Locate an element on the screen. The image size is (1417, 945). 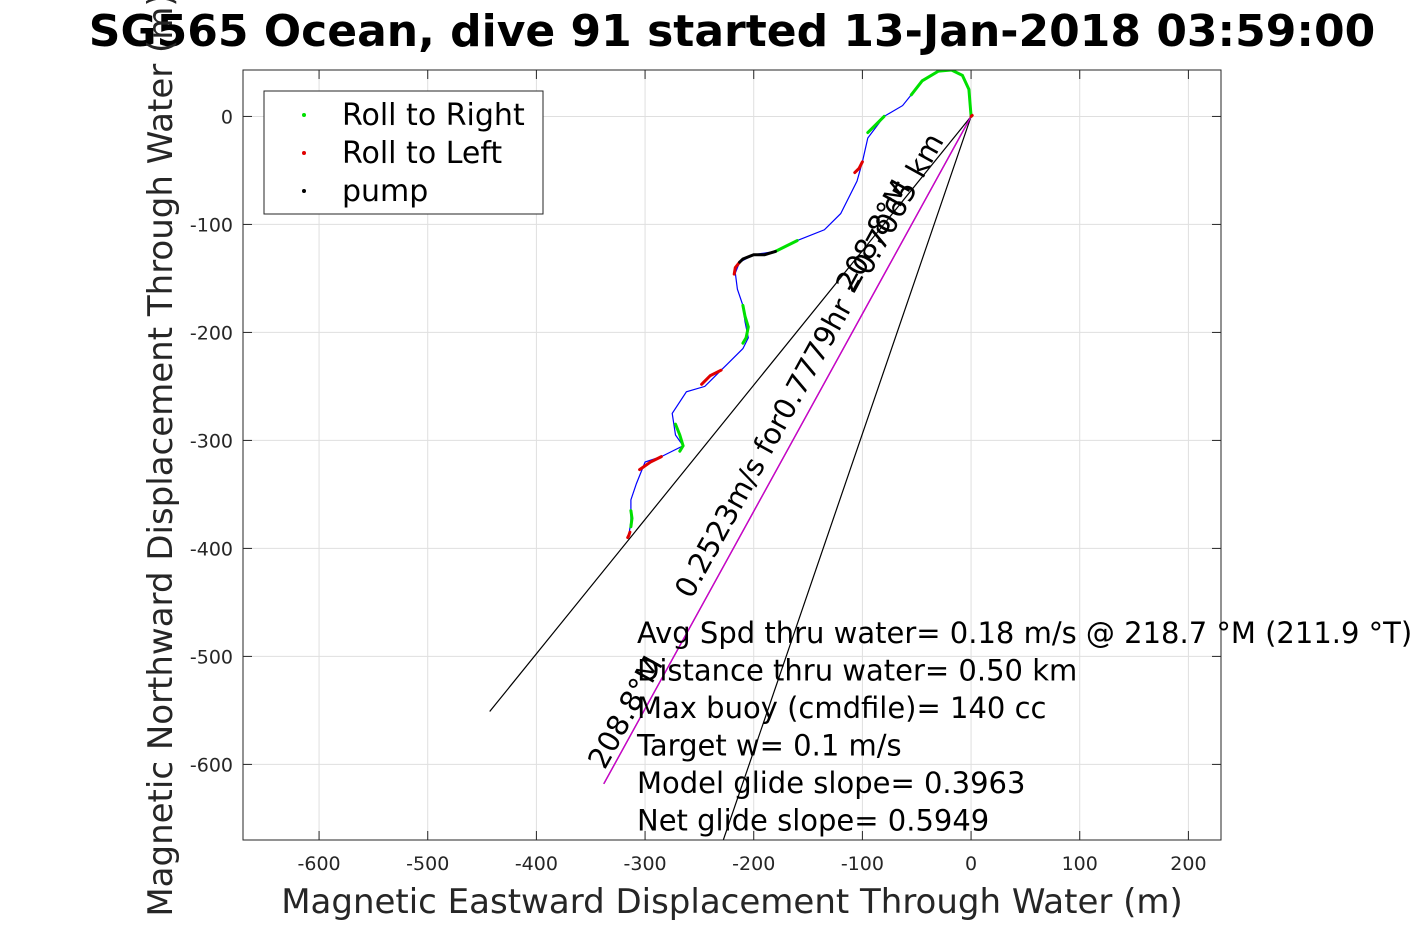
x-tick-label: 200 is located at coordinates (1188, 864).